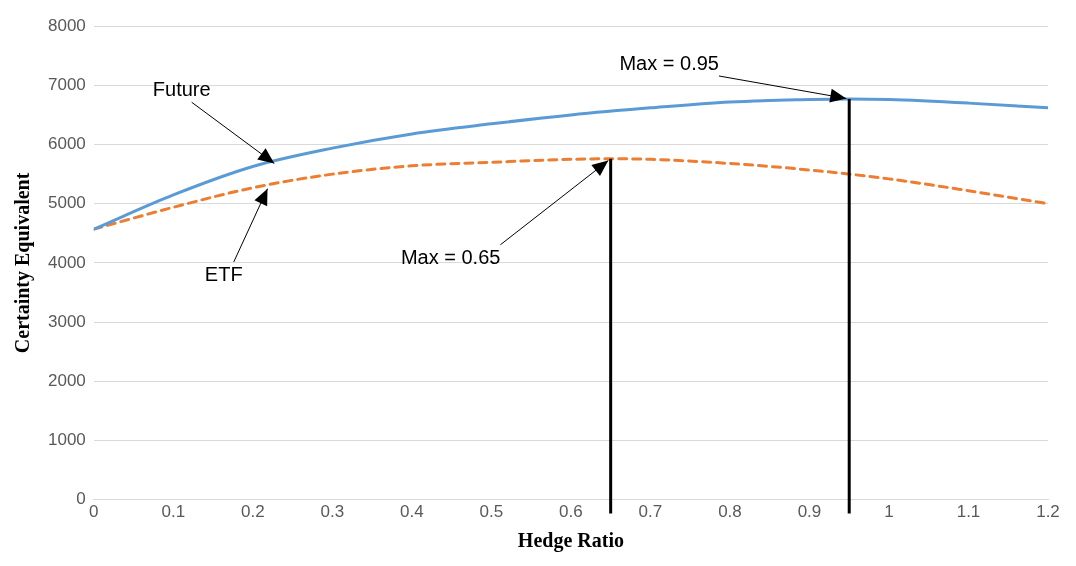 This screenshot has width=1076, height=566. Describe the element at coordinates (66, 203) in the screenshot. I see `y-tick-label: 5000` at that location.